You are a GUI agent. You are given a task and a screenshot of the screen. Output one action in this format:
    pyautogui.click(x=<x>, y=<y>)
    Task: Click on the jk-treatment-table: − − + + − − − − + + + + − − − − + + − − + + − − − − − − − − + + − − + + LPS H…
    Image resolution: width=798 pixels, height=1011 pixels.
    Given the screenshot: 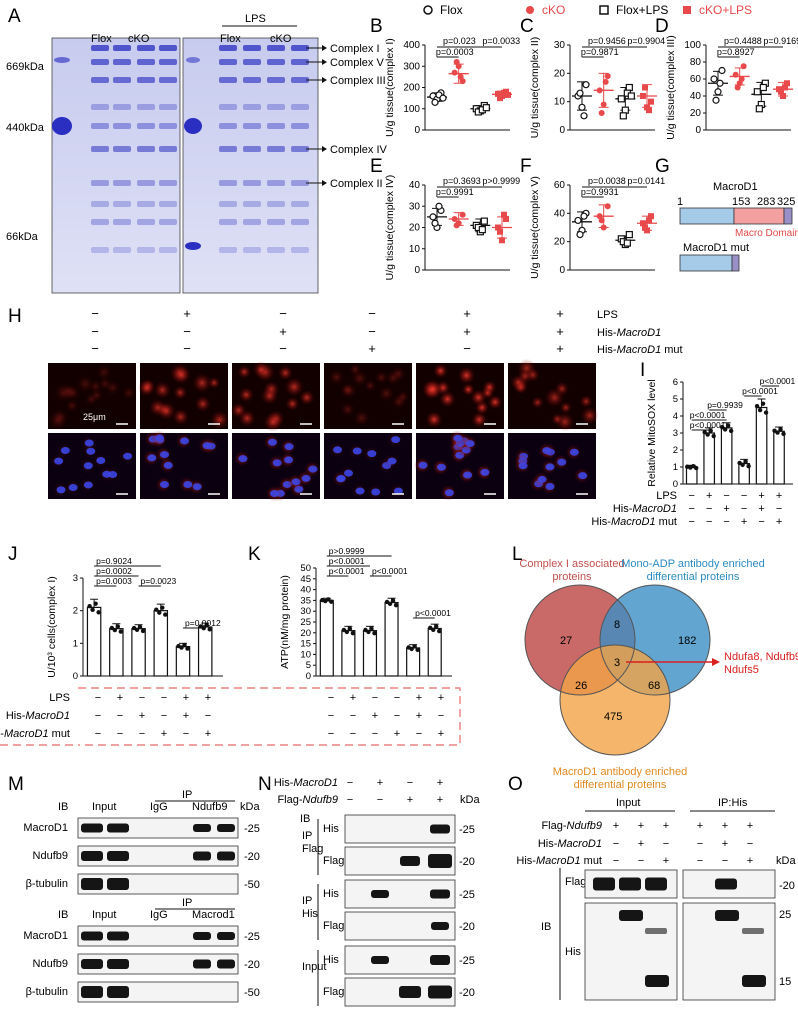 What is the action you would take?
    pyautogui.click(x=230, y=716)
    